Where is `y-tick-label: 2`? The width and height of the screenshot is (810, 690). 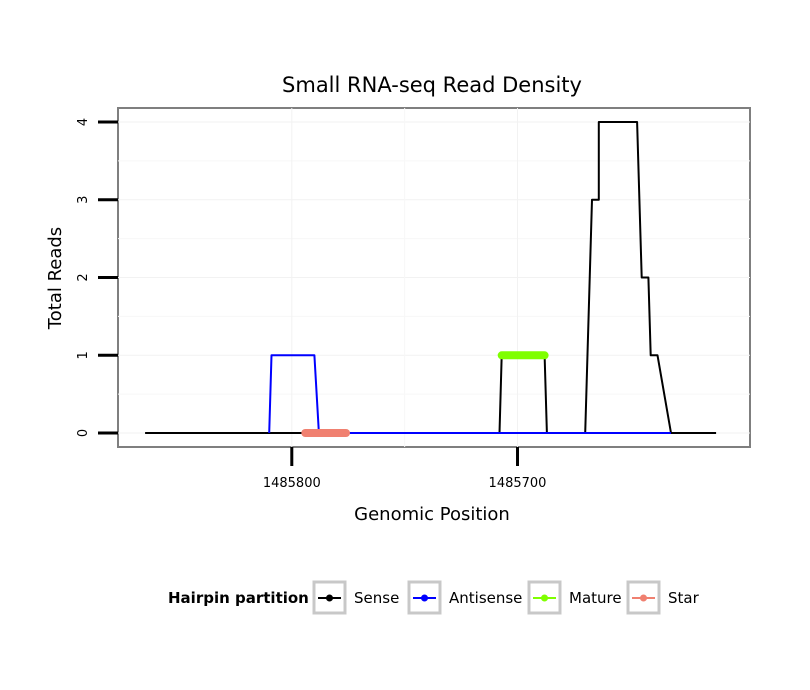 y-tick-label: 2 is located at coordinates (83, 277).